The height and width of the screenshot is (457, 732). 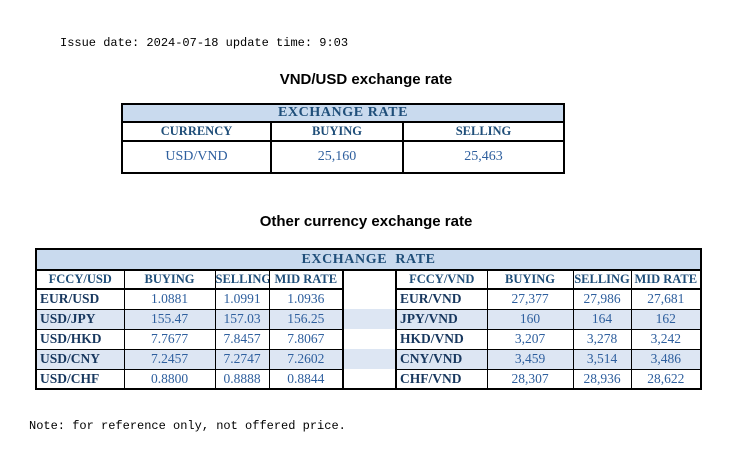 I want to click on column-header-mid-rate-right: MID RATE, so click(x=666, y=279).